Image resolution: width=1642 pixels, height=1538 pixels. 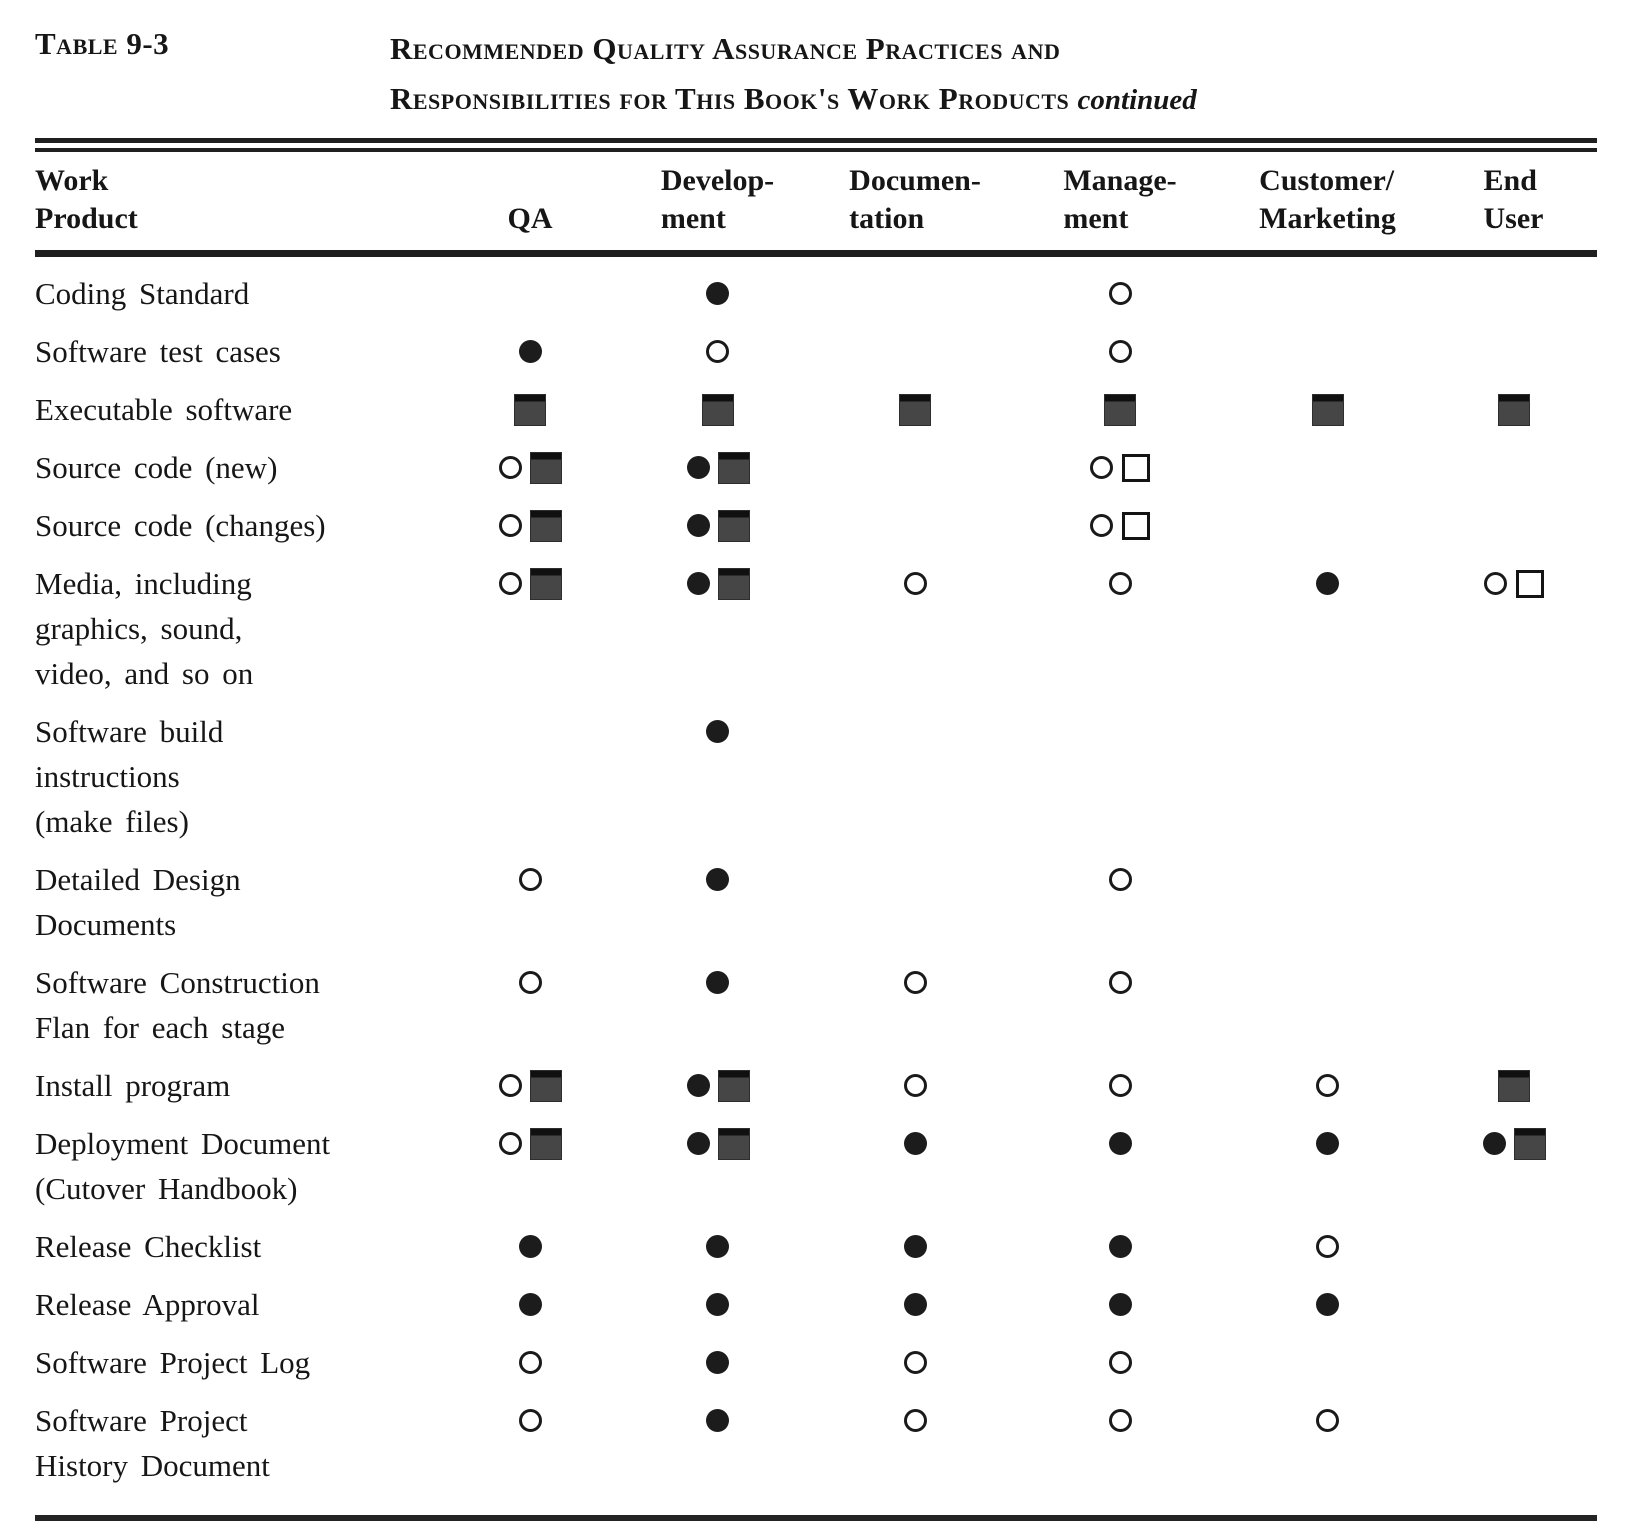 What do you see at coordinates (1120, 199) in the screenshot?
I see `column-header-management: Manage- ment` at bounding box center [1120, 199].